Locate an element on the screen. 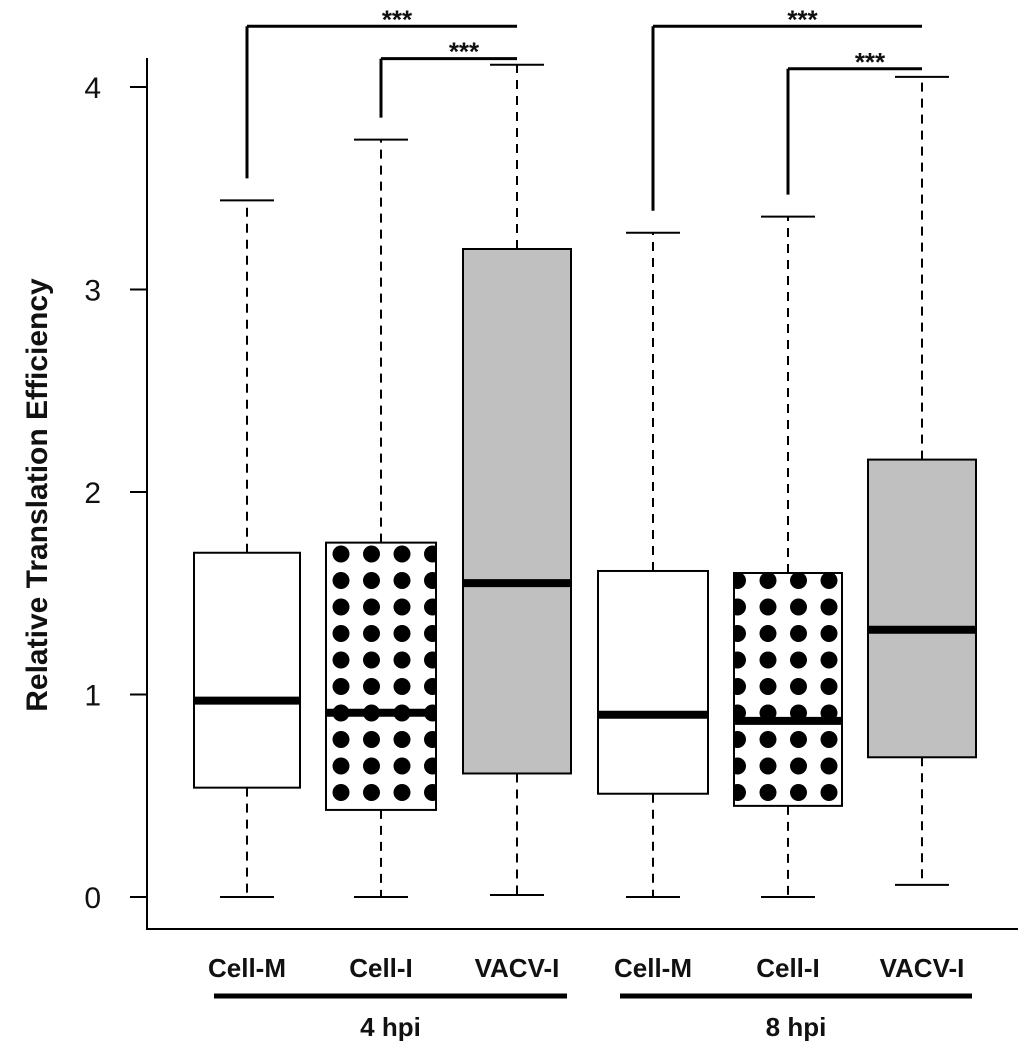 This screenshot has height=1041, width=1026. y-tick-label: 0 is located at coordinates (92, 898).